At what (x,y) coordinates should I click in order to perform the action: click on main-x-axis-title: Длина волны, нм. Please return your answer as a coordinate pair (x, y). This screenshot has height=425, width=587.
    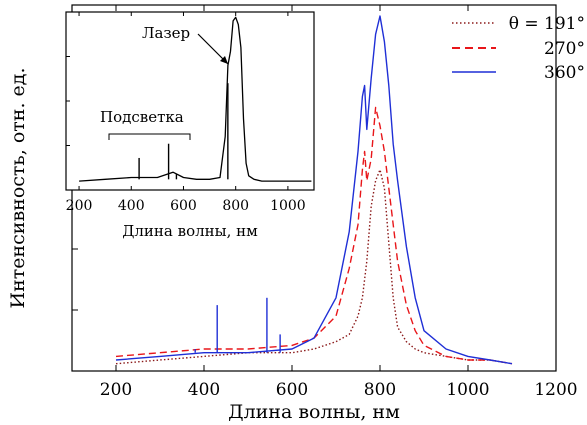
    Looking at the image, I should click on (314, 412).